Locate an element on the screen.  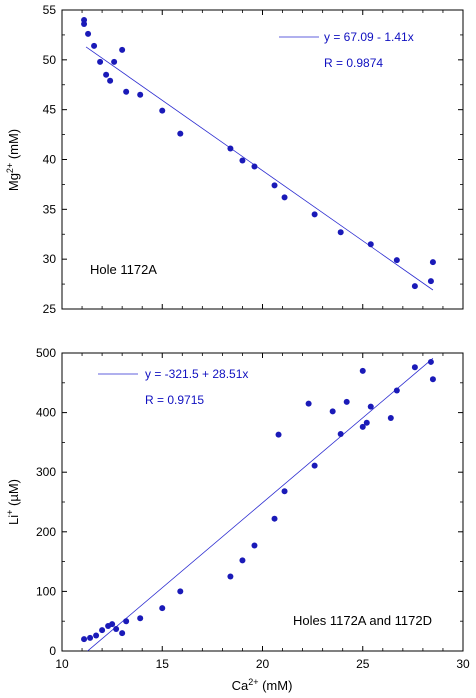
y-tick-label-mg: 30 is located at coordinates (50, 259).